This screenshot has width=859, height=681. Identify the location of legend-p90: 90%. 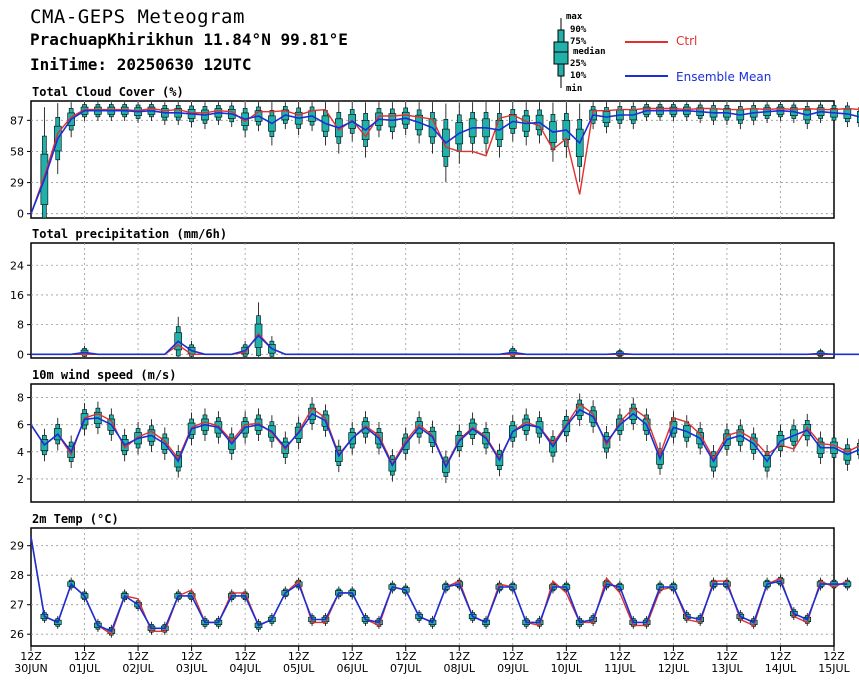
(578, 30).